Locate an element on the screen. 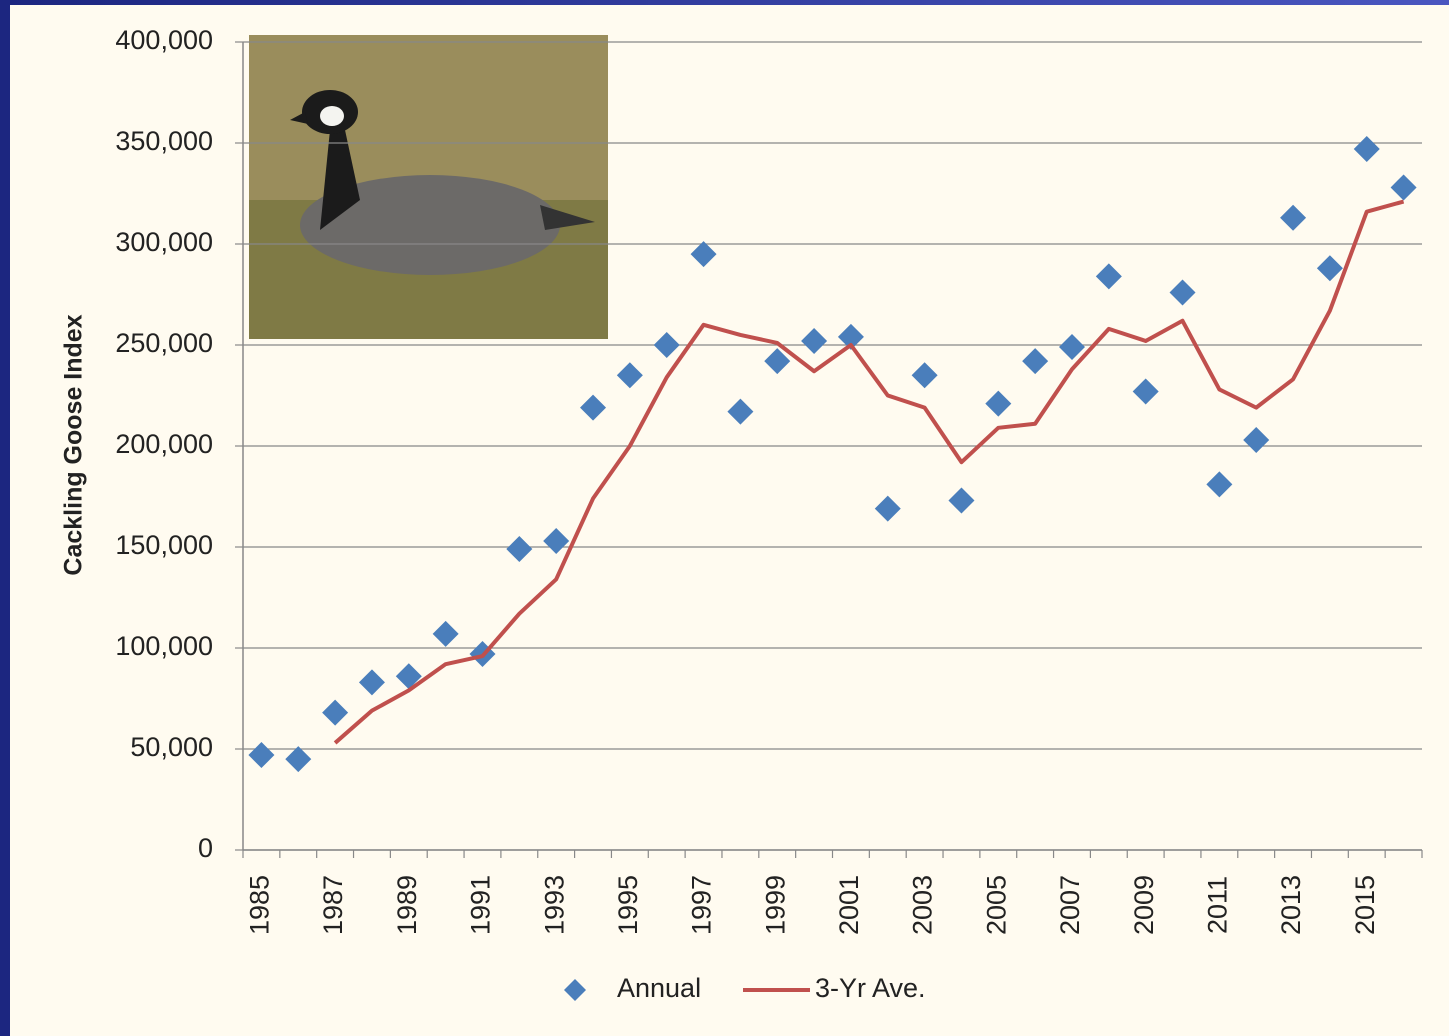 The image size is (1449, 1036). photo is located at coordinates (428, 187).